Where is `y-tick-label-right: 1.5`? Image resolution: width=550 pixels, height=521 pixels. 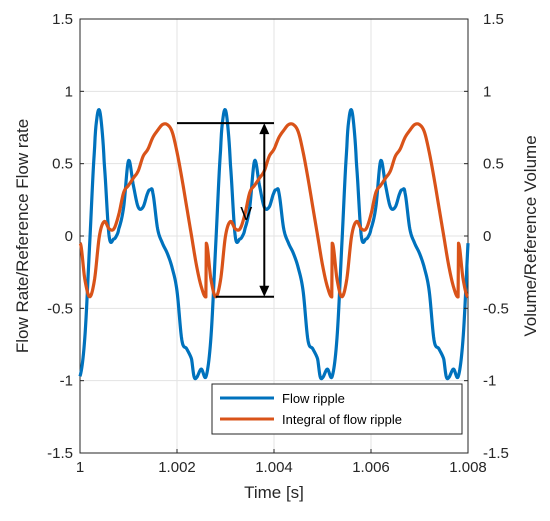
y-tick-label-right: 1.5 is located at coordinates (493, 19).